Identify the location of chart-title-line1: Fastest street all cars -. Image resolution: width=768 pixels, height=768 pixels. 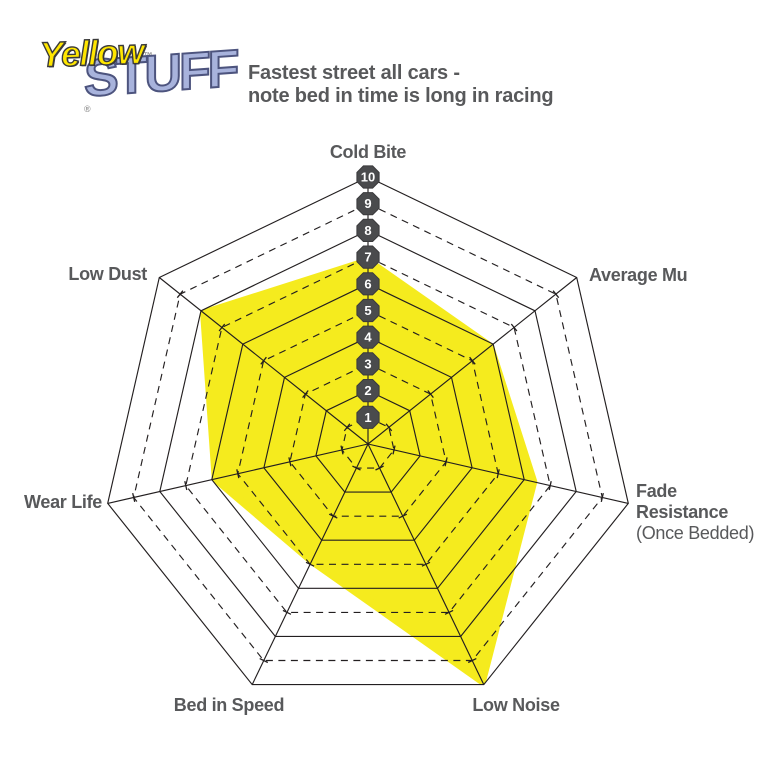
(354, 73).